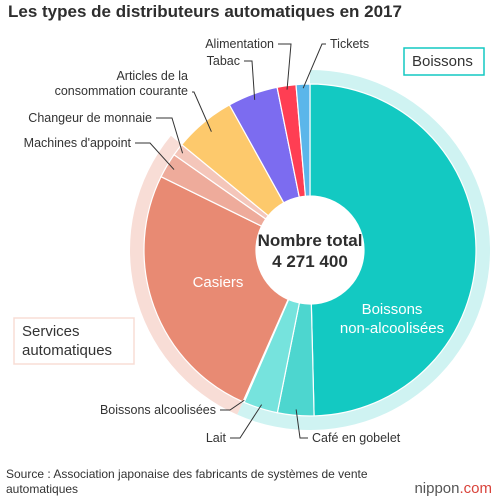  What do you see at coordinates (74, 341) in the screenshot?
I see `category-services-automatiques-box` at bounding box center [74, 341].